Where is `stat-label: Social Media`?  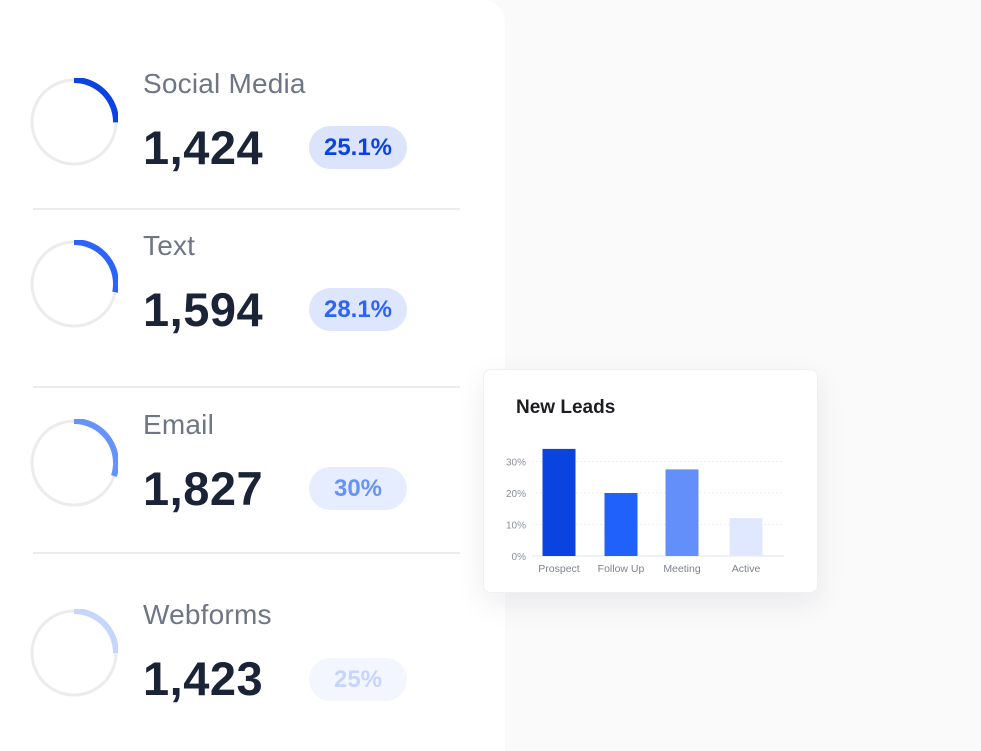 stat-label: Social Media is located at coordinates (224, 83).